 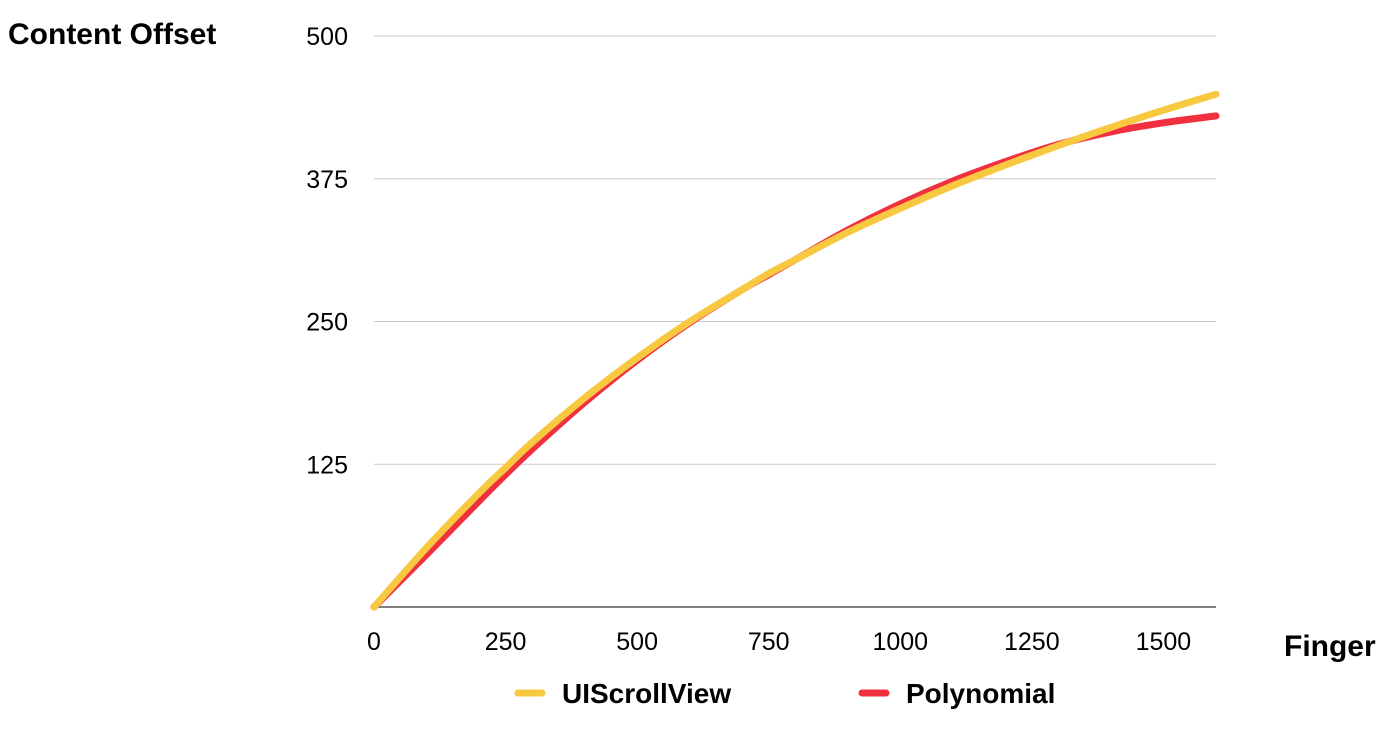 What do you see at coordinates (327, 251) in the screenshot?
I see `y-tick-labels: 125 250 375 500` at bounding box center [327, 251].